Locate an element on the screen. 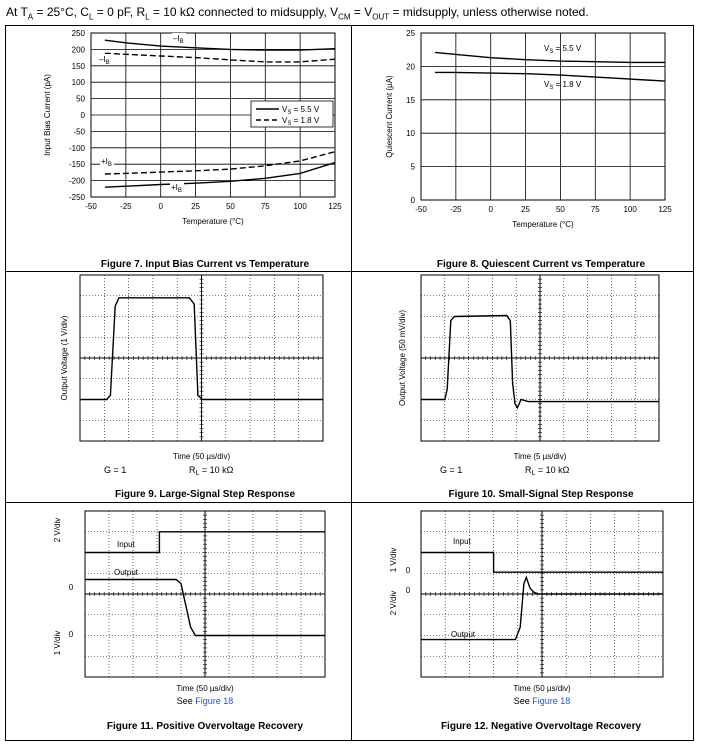  y-tick-label: 50 is located at coordinates (80, 99).